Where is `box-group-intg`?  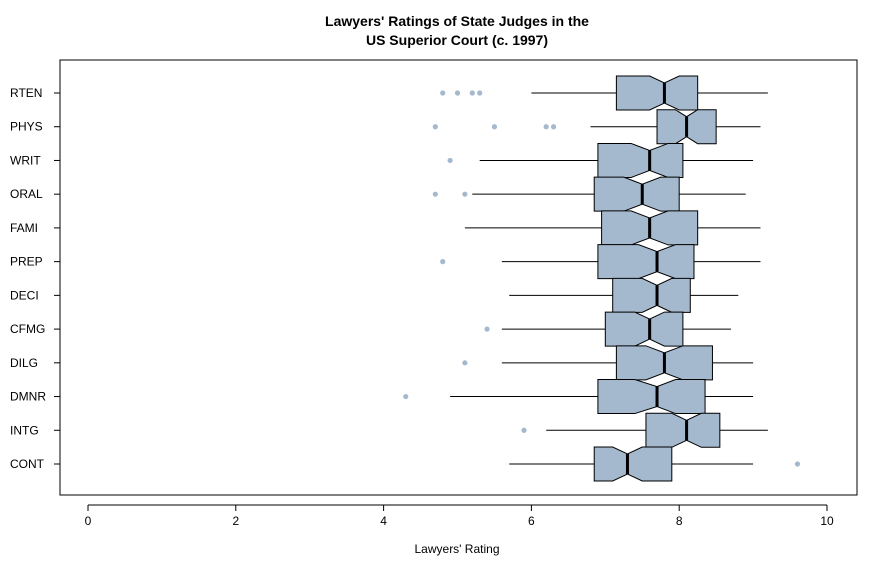 box-group-intg is located at coordinates (644, 430).